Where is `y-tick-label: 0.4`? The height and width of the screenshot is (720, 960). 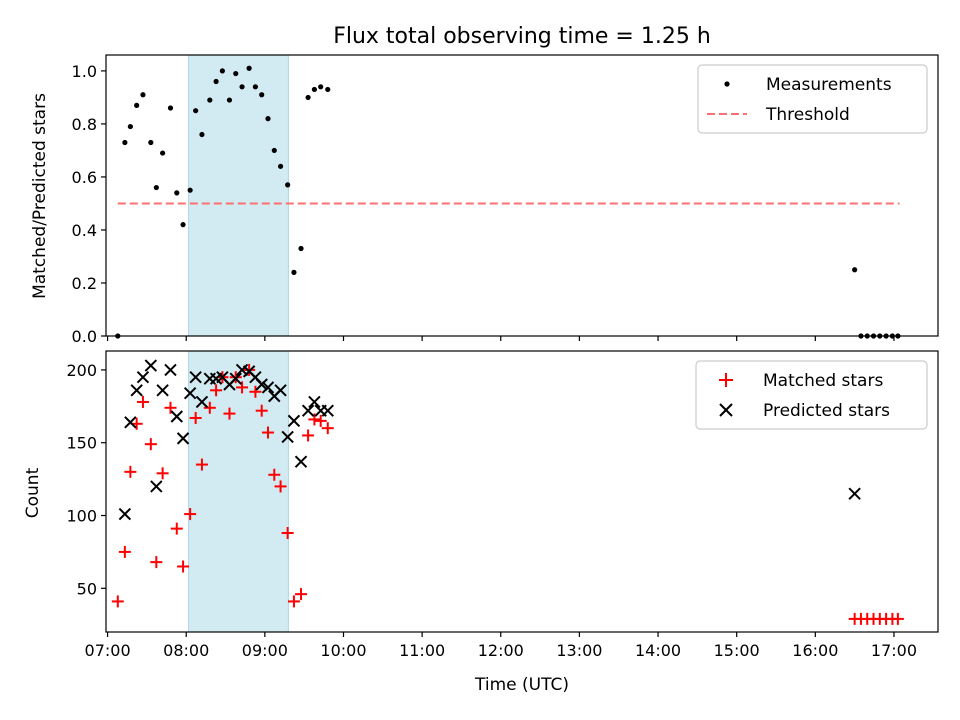 y-tick-label: 0.4 is located at coordinates (84, 230).